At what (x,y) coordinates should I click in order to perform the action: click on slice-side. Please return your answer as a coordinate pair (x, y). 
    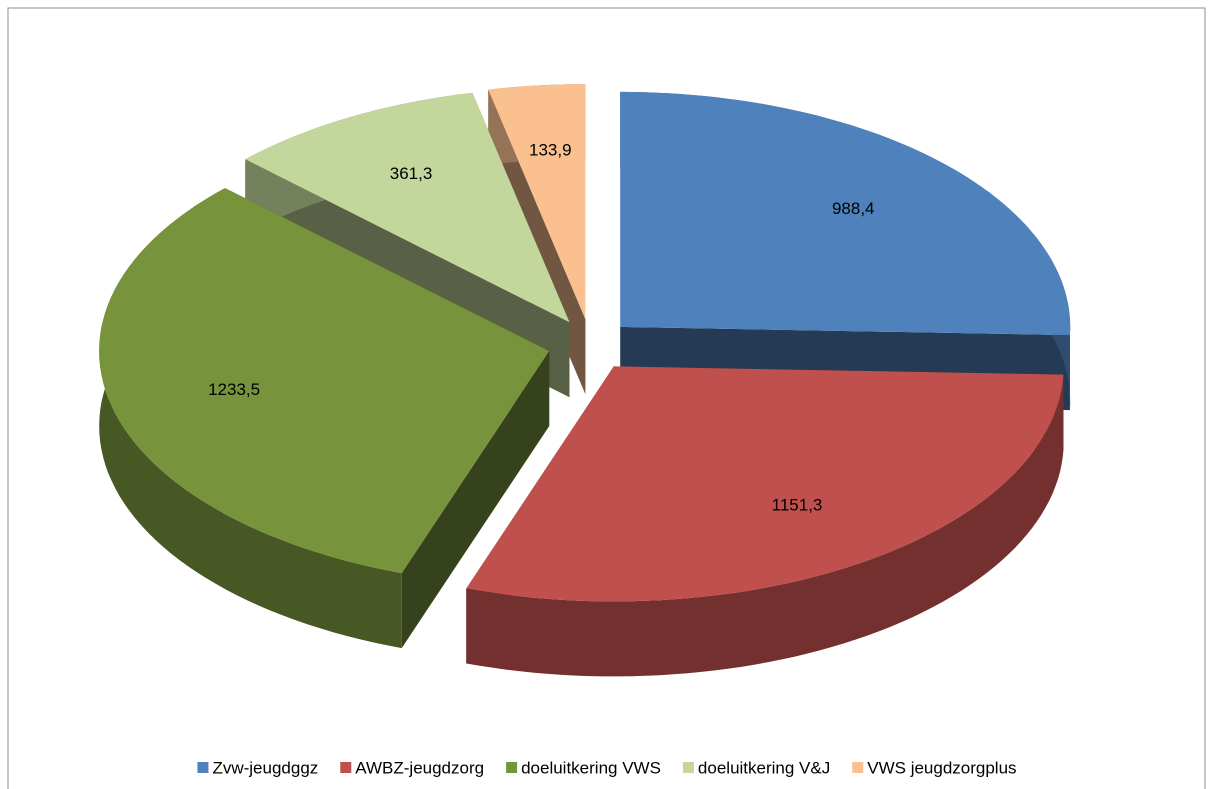
    Looking at the image, I should click on (475, 500).